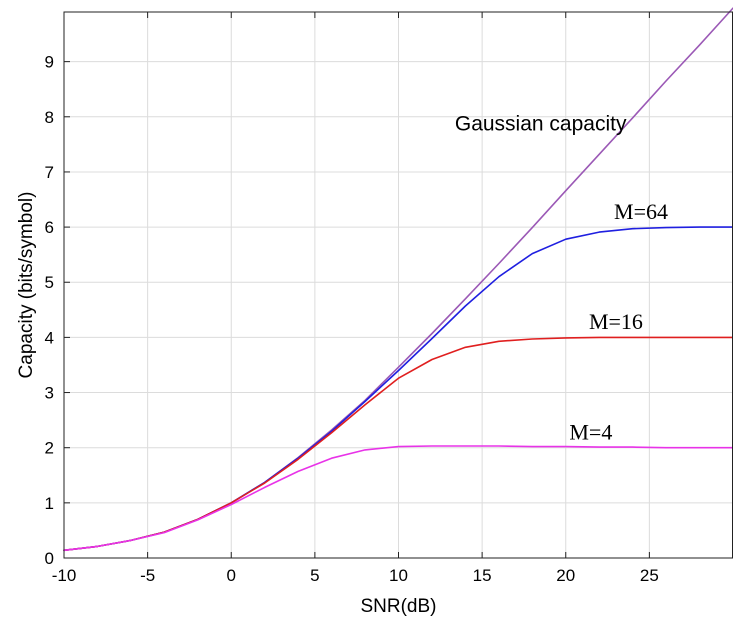  What do you see at coordinates (590, 431) in the screenshot?
I see `annotation-m-4: M=4` at bounding box center [590, 431].